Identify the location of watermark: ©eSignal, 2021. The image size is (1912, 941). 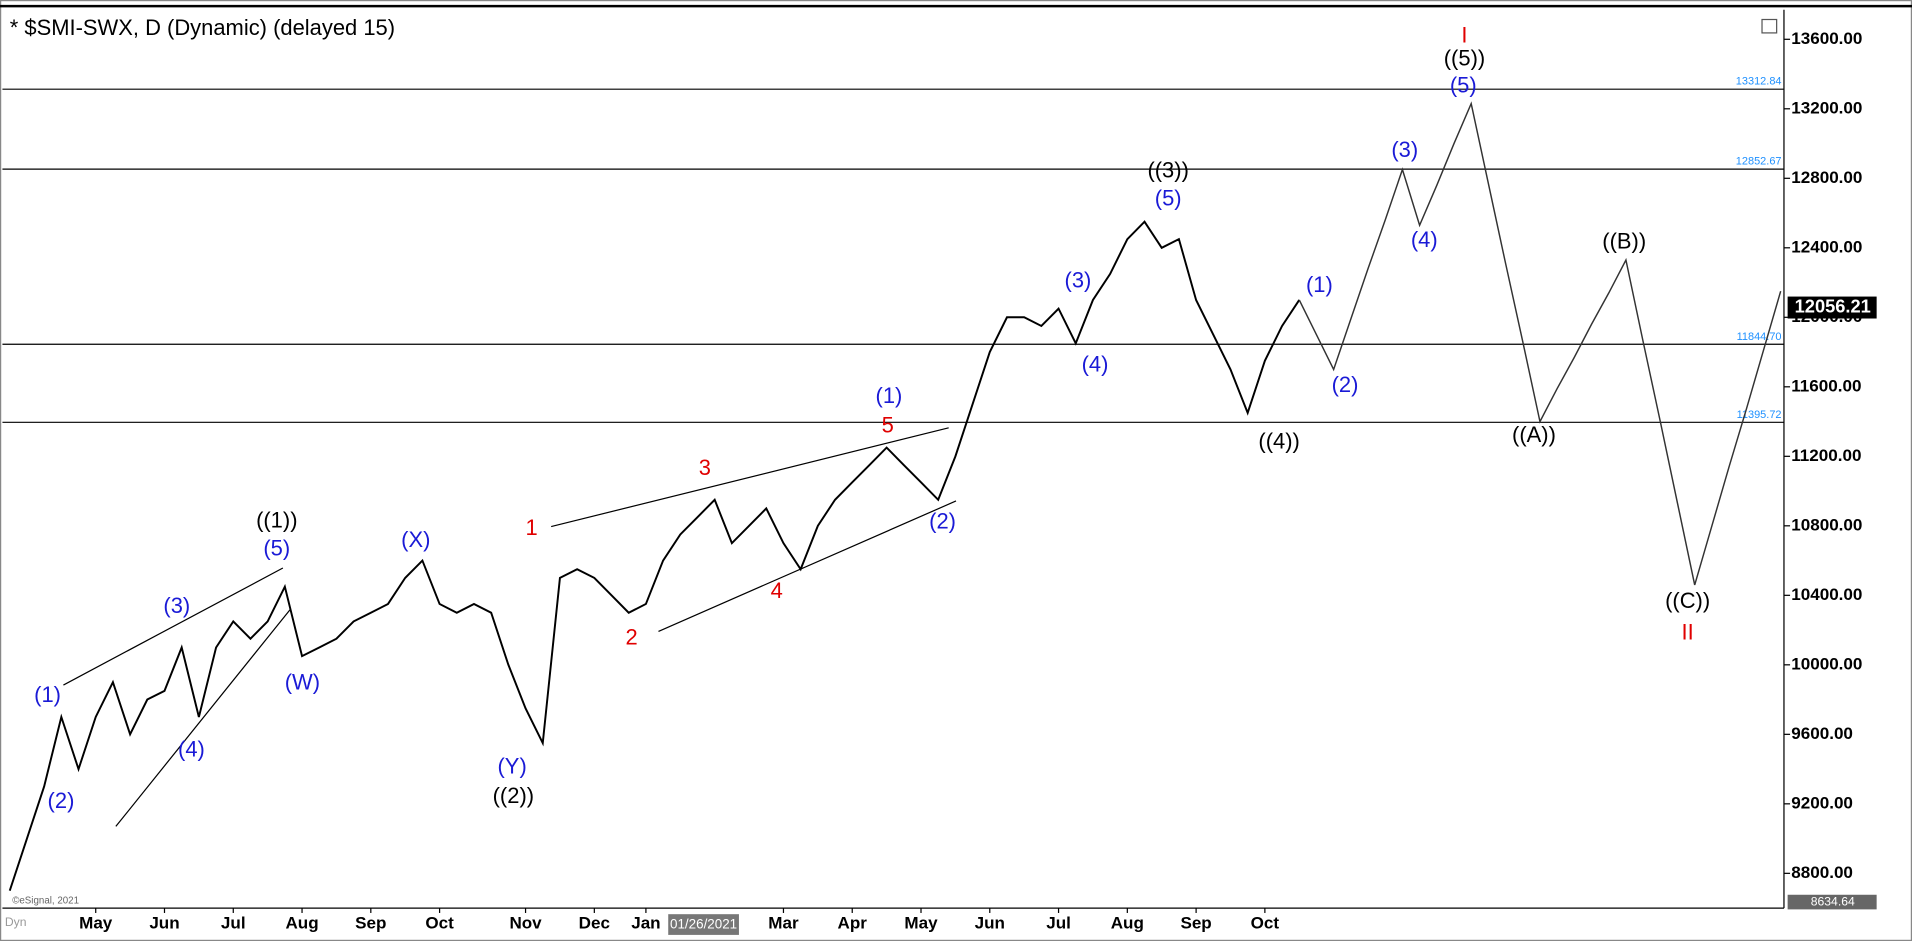
(45, 900).